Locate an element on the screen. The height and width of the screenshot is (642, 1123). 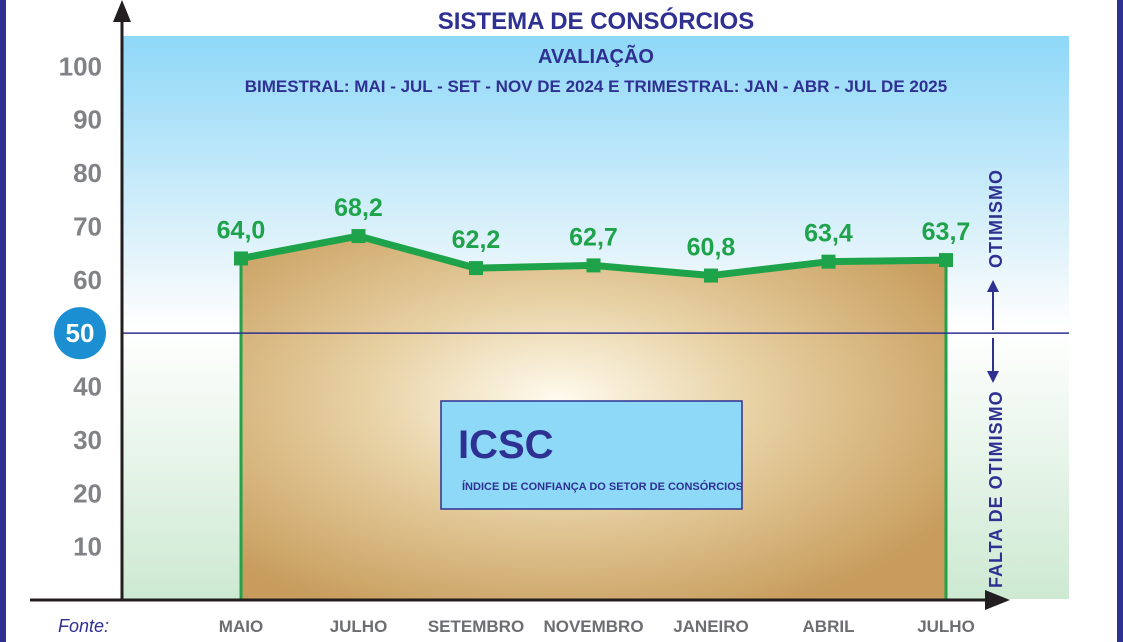
data-markers is located at coordinates (593, 256).